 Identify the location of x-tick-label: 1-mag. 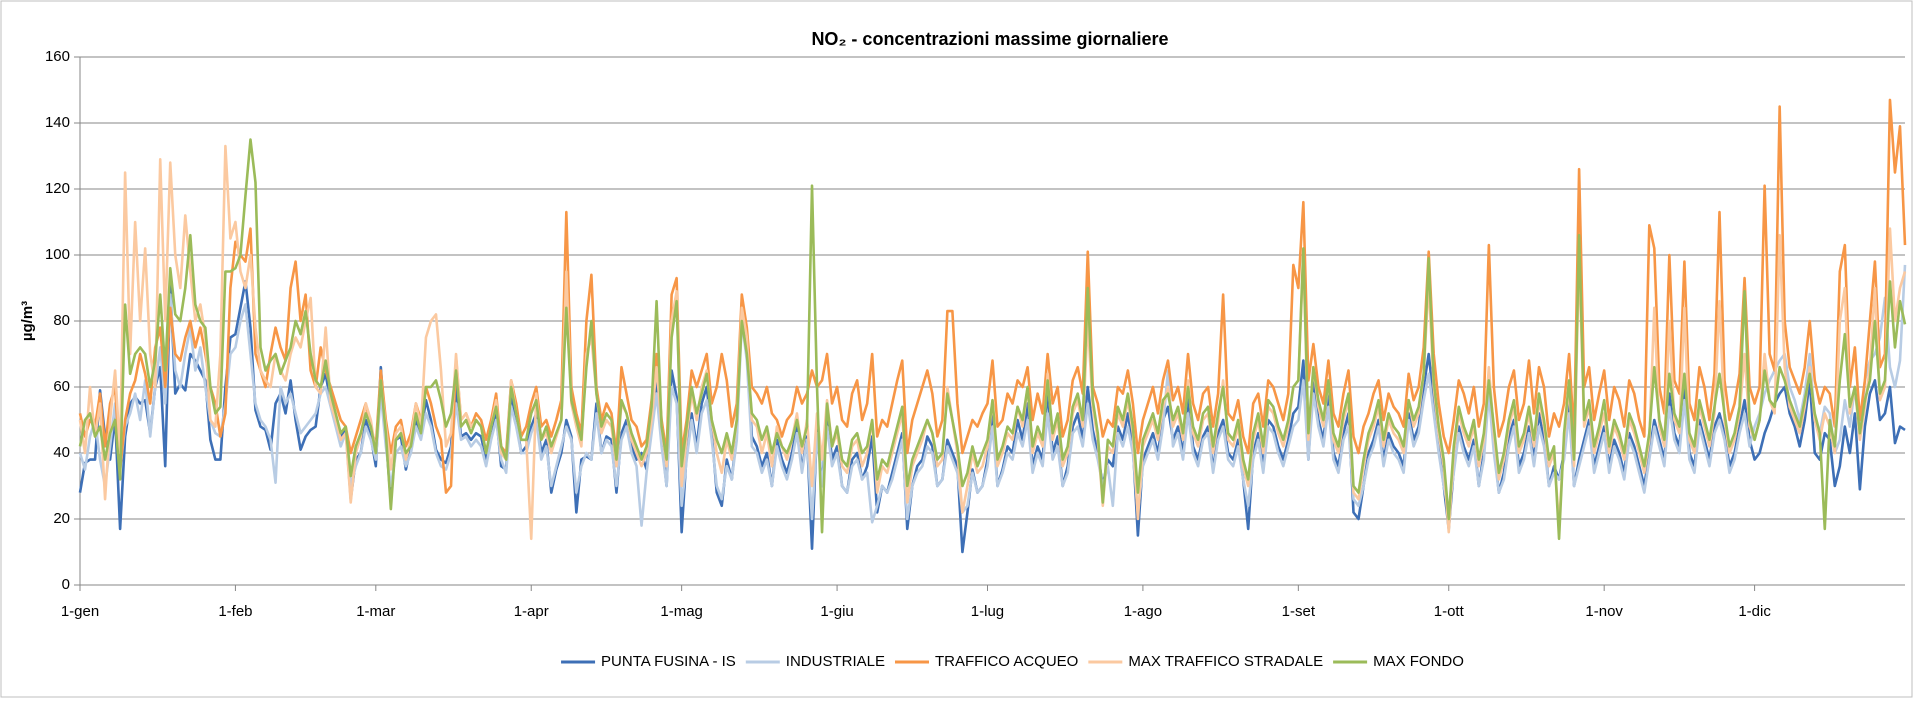
(681, 611).